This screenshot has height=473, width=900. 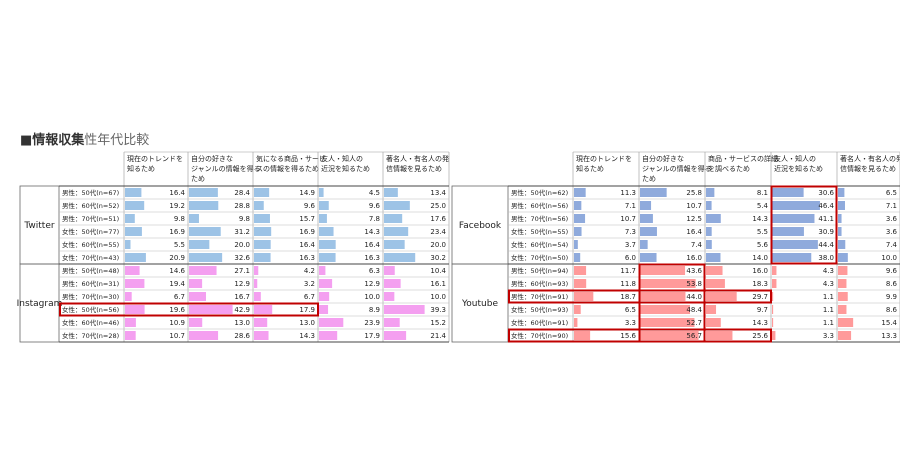 I want to click on data-label: 16.7, so click(x=242, y=297).